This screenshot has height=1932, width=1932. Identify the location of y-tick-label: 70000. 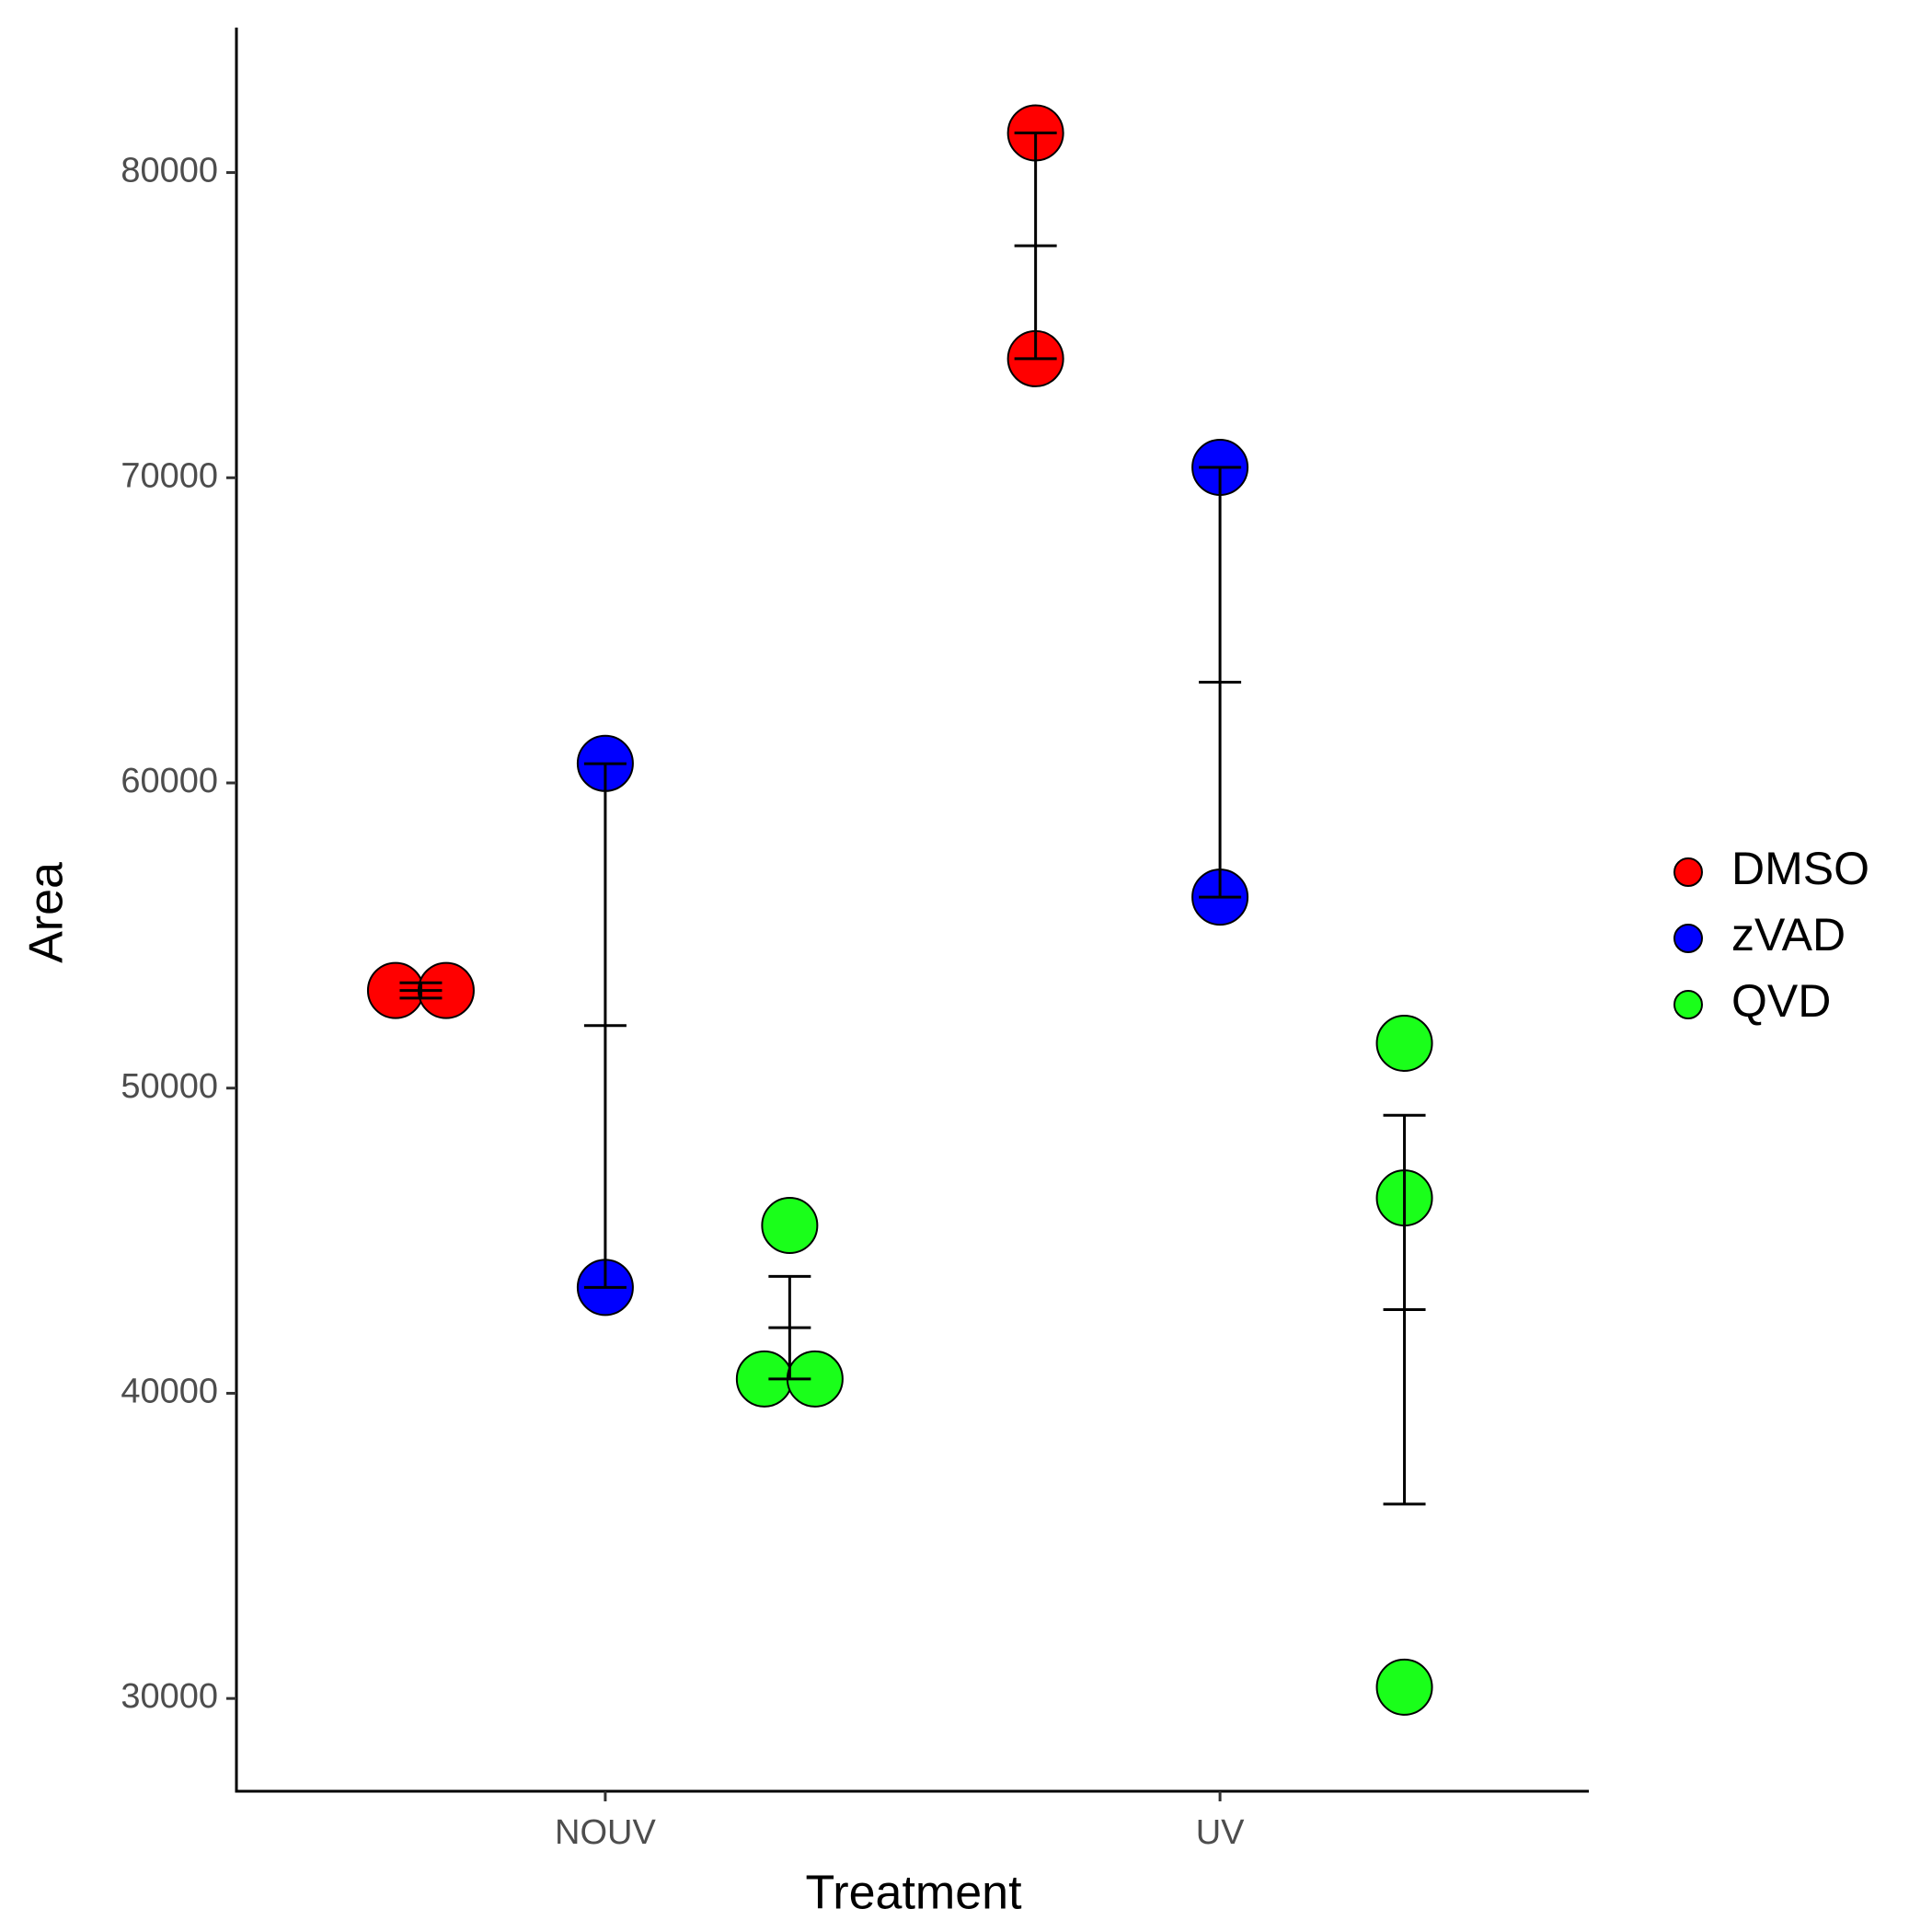
(169, 475).